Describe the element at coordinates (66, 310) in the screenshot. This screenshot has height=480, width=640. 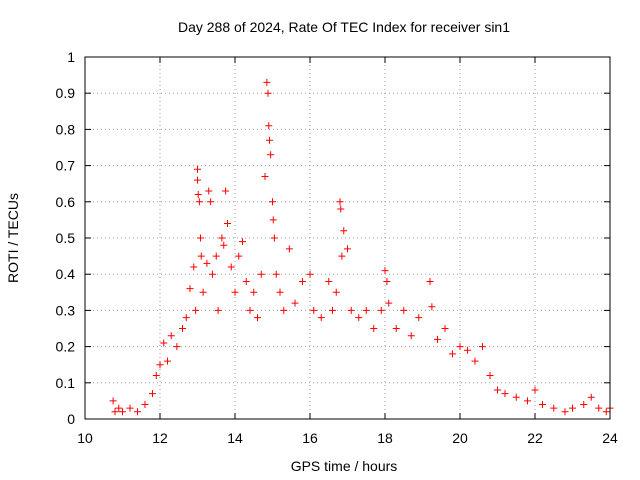
I see `y-tick-label: 0.3` at that location.